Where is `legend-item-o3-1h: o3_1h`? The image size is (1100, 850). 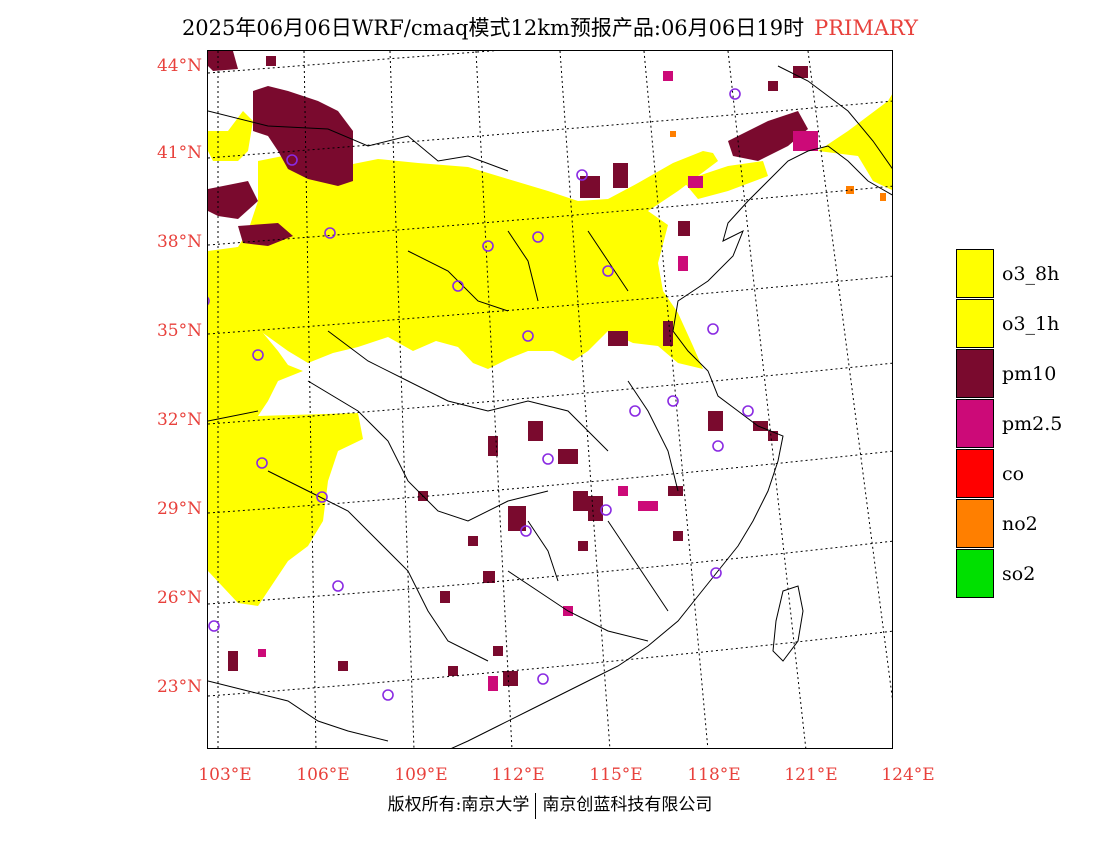 legend-item-o3-1h: o3_1h is located at coordinates (1028, 324).